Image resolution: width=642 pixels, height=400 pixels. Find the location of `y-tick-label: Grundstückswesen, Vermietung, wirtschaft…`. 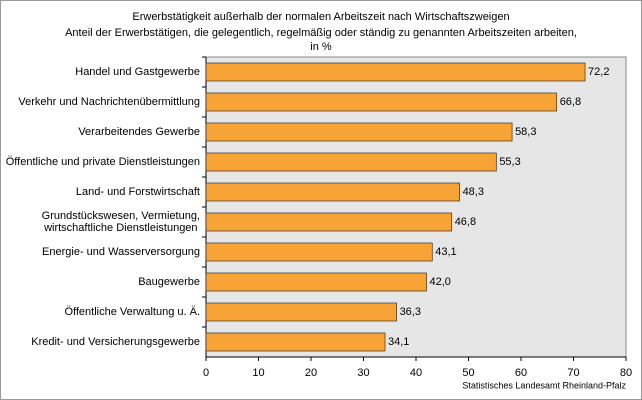

y-tick-label: Grundstückswesen, Vermietung, wirtschaft… is located at coordinates (120, 222).